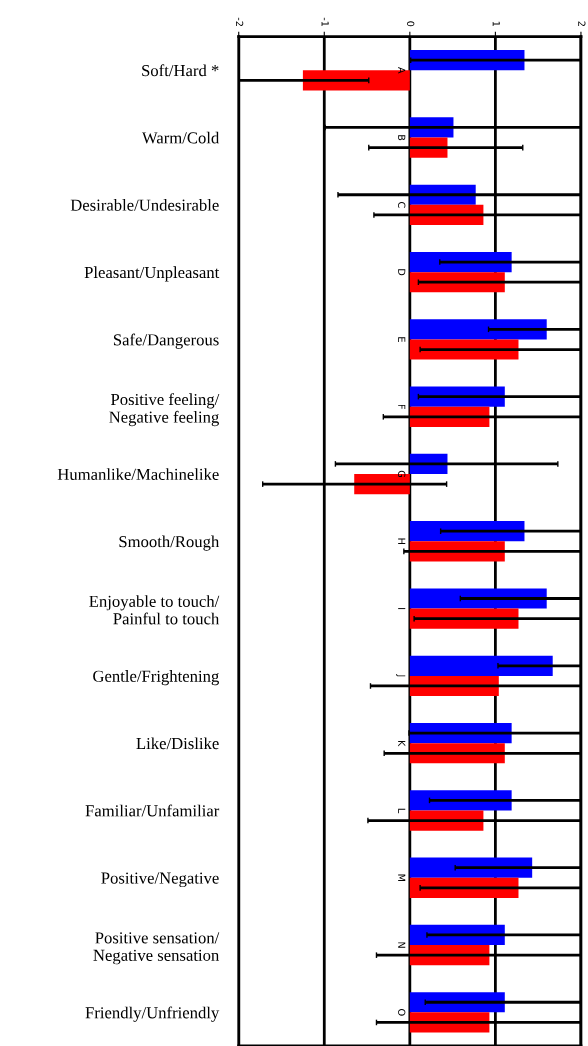 This screenshot has width=588, height=1046. Describe the element at coordinates (402, 541) in the screenshot. I see `annotation: H` at that location.